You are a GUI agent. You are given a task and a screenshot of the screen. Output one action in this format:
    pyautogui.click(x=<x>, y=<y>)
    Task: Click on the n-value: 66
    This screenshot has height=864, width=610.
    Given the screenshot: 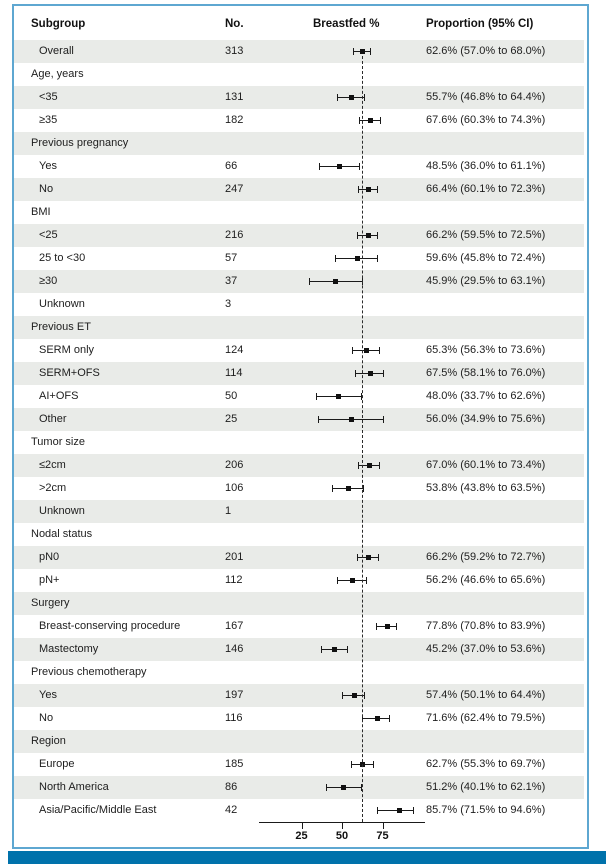 What is the action you would take?
    pyautogui.click(x=231, y=166)
    